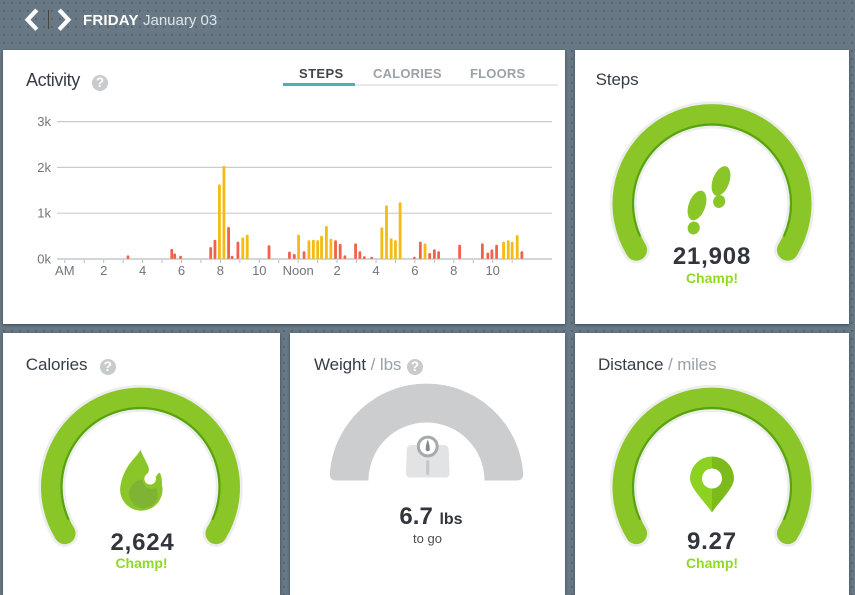 The width and height of the screenshot is (855, 595). Describe the element at coordinates (298, 270) in the screenshot. I see `svg-text: Noon` at that location.